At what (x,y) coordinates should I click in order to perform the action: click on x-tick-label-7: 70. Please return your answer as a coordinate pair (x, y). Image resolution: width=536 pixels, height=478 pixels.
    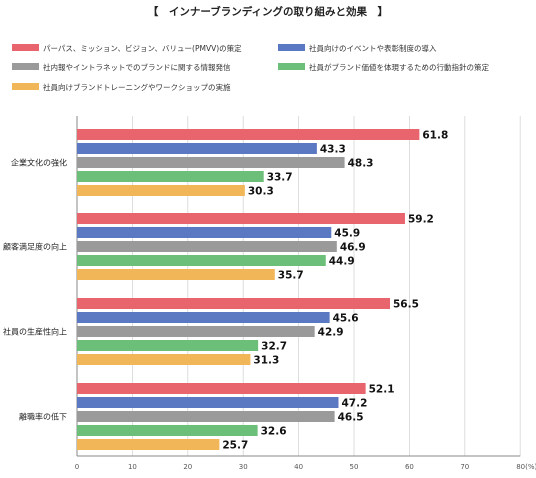
    Looking at the image, I should click on (464, 467).